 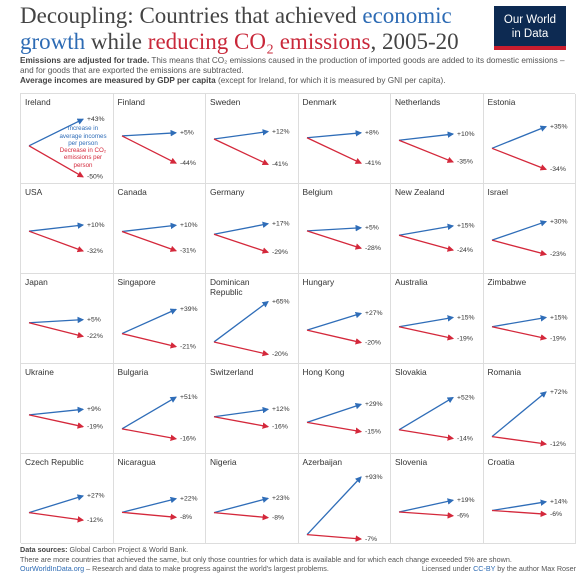 I want to click on panel-chart: +23% -8%, so click(x=251, y=508).